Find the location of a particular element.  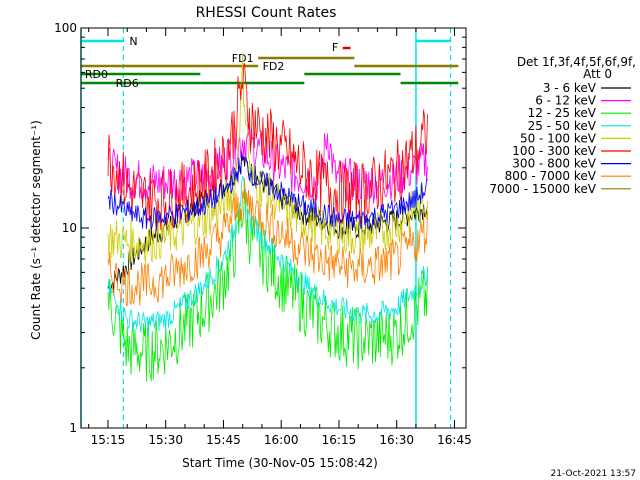

legend-entry-label: 50 - 100 keV is located at coordinates (558, 138).